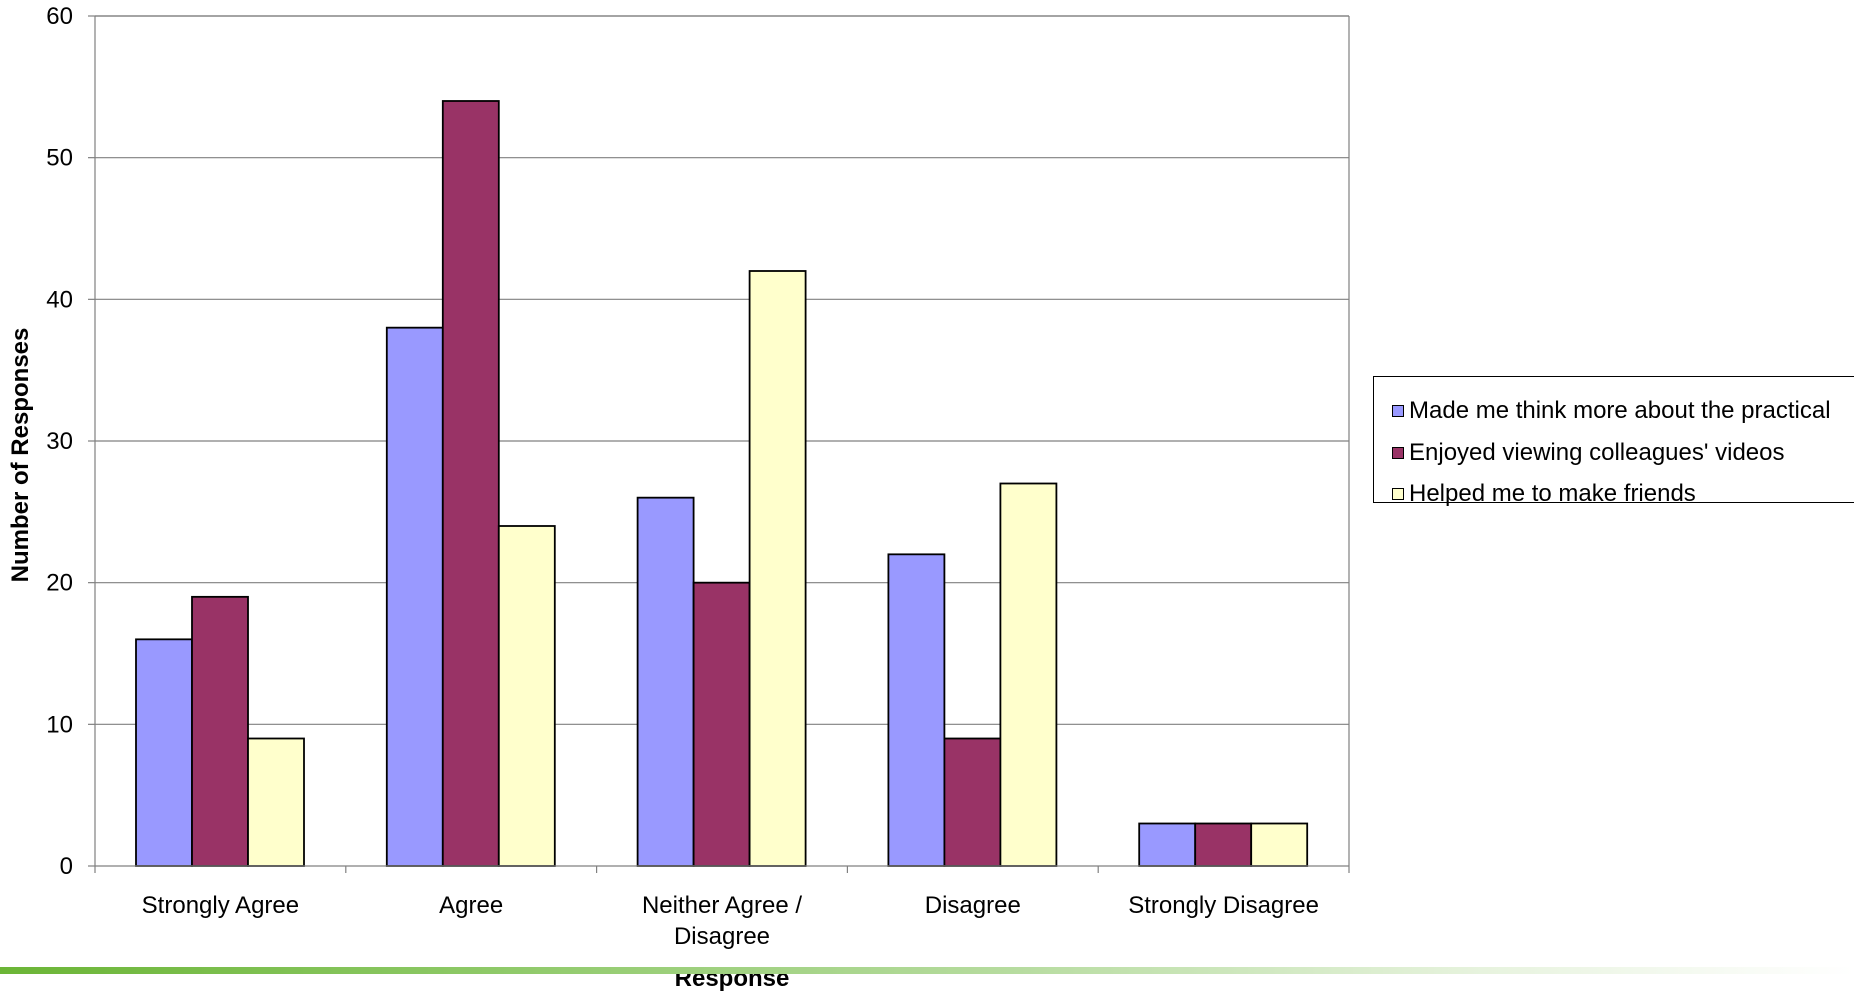  I want to click on legend-item-series-3: Helped me to make friends, so click(1544, 493).